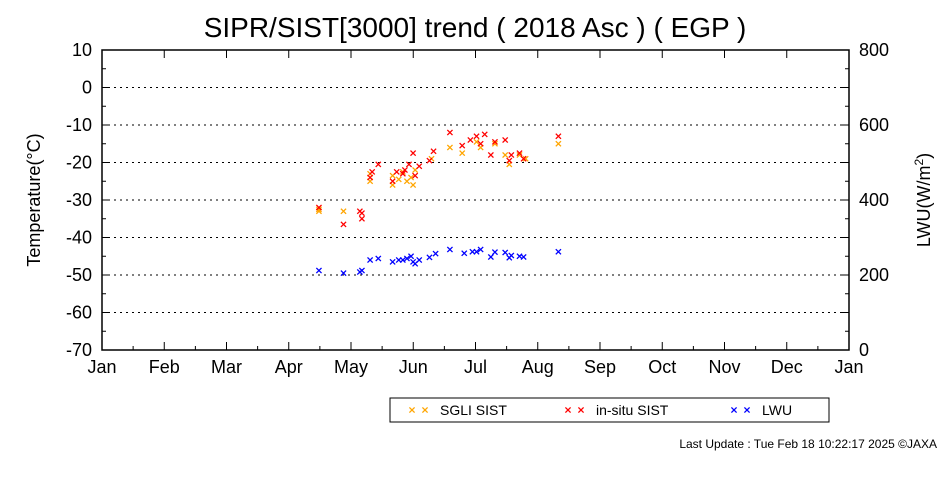 The width and height of the screenshot is (950, 480). What do you see at coordinates (662, 367) in the screenshot?
I see `x-tick-label: Oct` at bounding box center [662, 367].